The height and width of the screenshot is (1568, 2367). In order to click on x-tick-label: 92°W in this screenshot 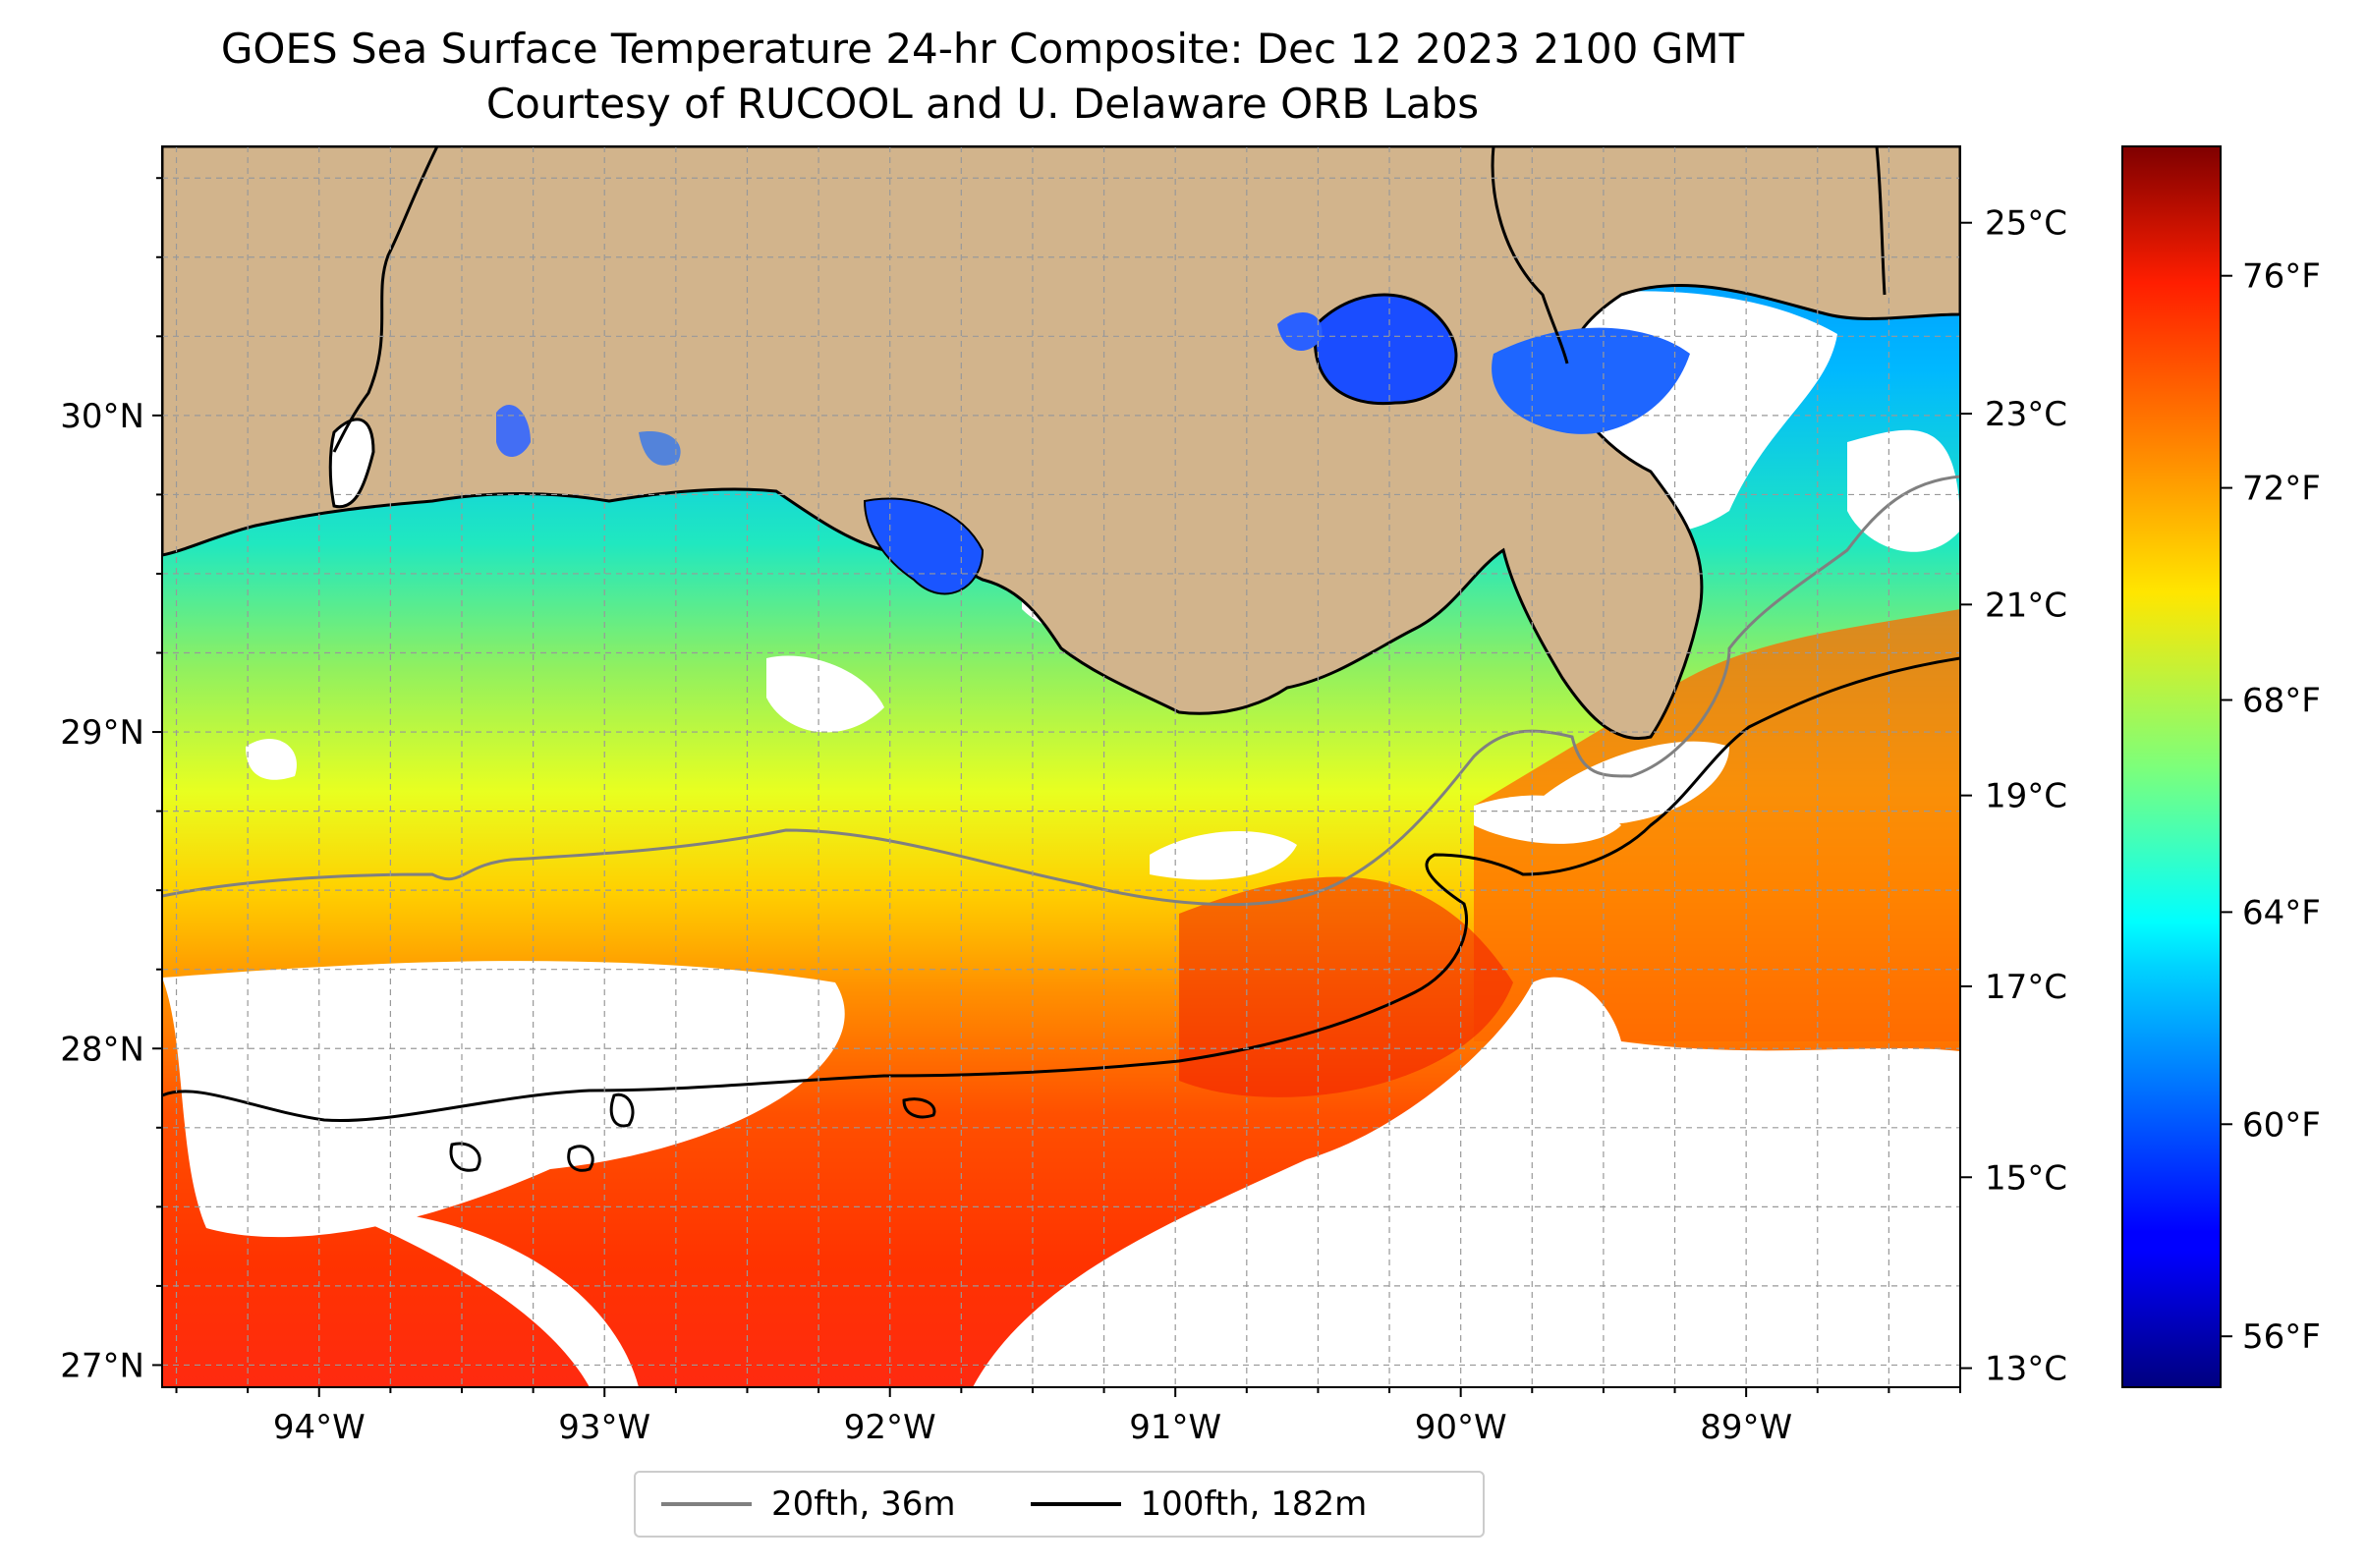, I will do `click(890, 1427)`.